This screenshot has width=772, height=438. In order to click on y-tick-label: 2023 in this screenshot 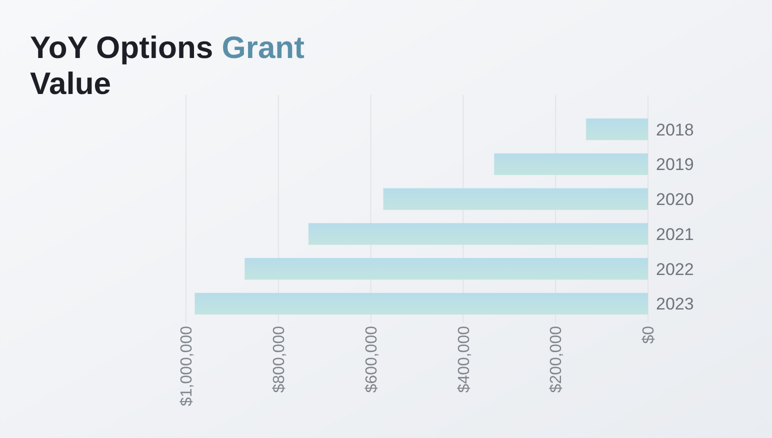, I will do `click(675, 304)`.